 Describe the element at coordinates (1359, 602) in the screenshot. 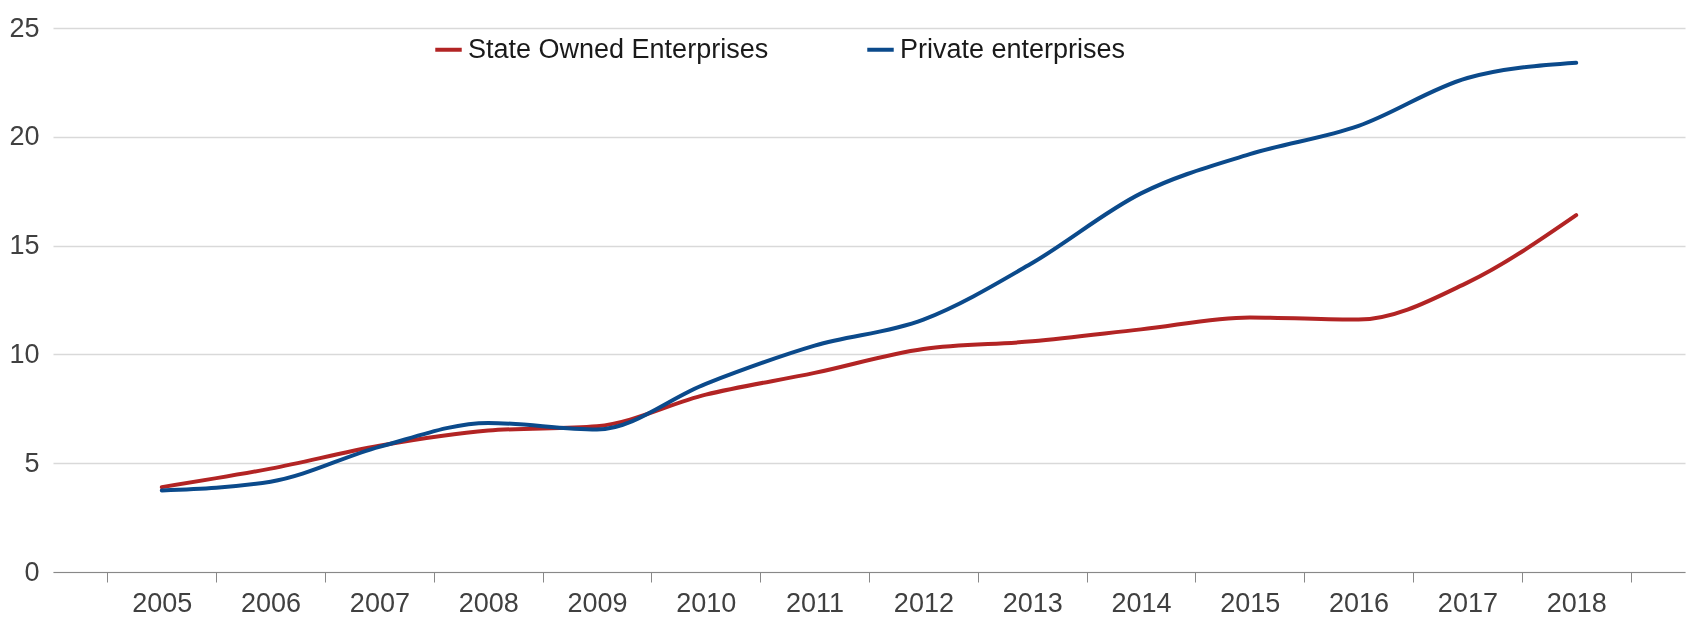

I see `x-tick-label: 2016` at that location.